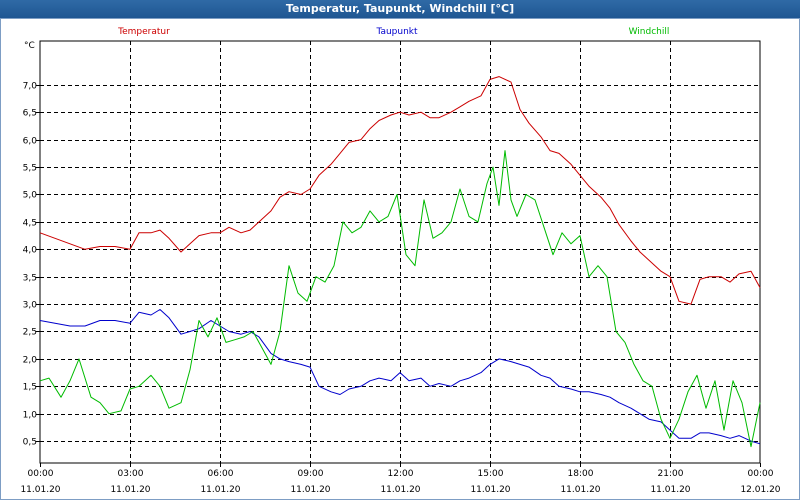 The width and height of the screenshot is (800, 500). Describe the element at coordinates (30, 114) in the screenshot. I see `y-tick-label: 6,5` at that location.